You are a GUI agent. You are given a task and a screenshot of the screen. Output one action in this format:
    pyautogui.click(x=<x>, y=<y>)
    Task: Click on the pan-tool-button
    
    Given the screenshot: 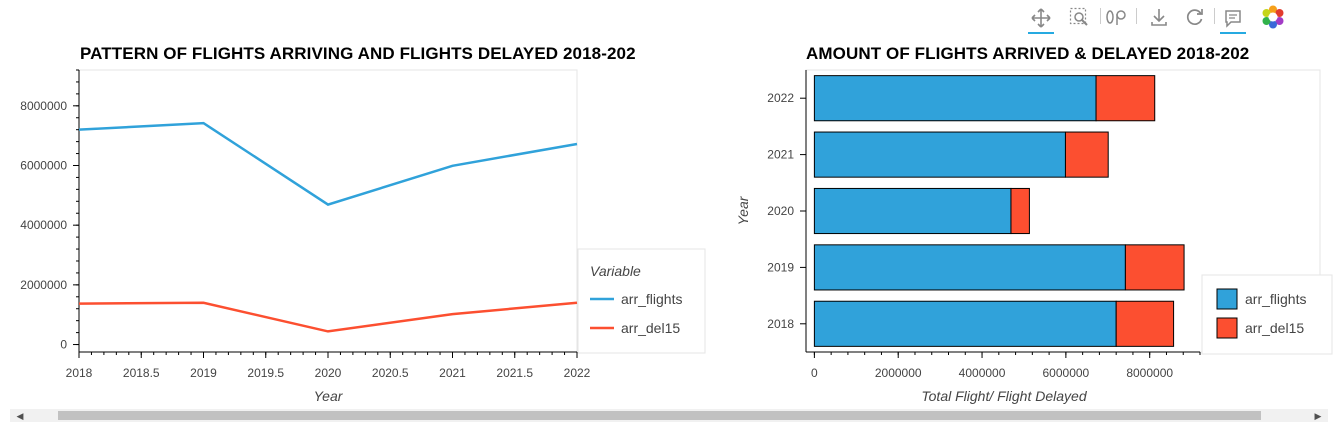 What is the action you would take?
    pyautogui.click(x=1041, y=19)
    